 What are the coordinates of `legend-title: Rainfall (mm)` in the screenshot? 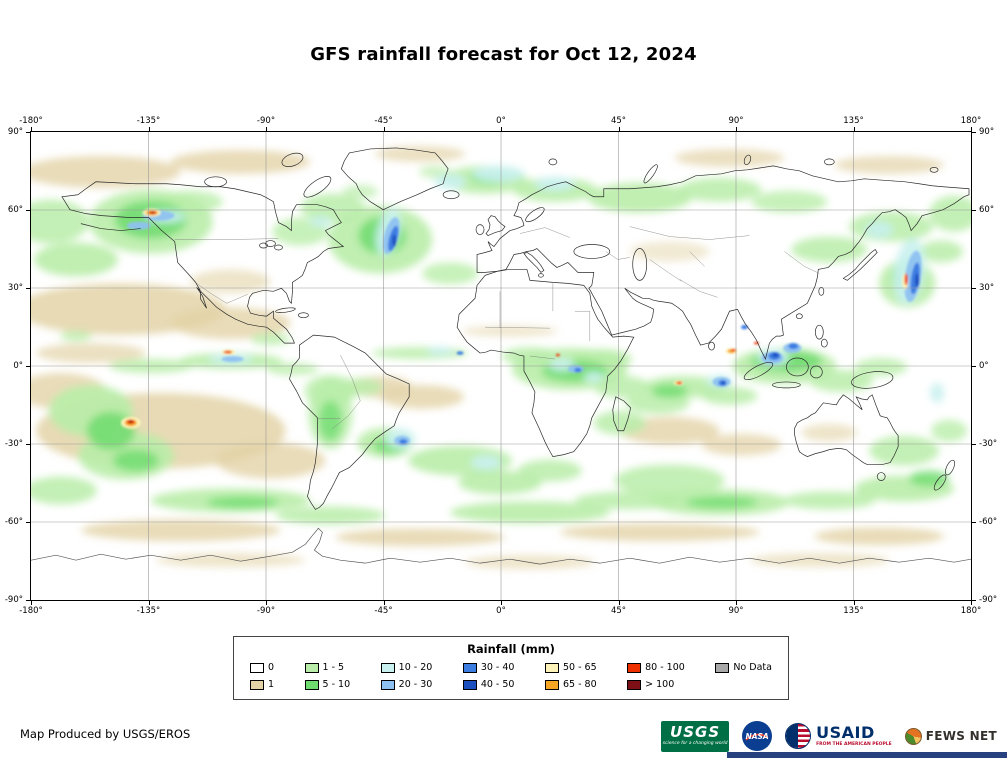 It's located at (511, 649).